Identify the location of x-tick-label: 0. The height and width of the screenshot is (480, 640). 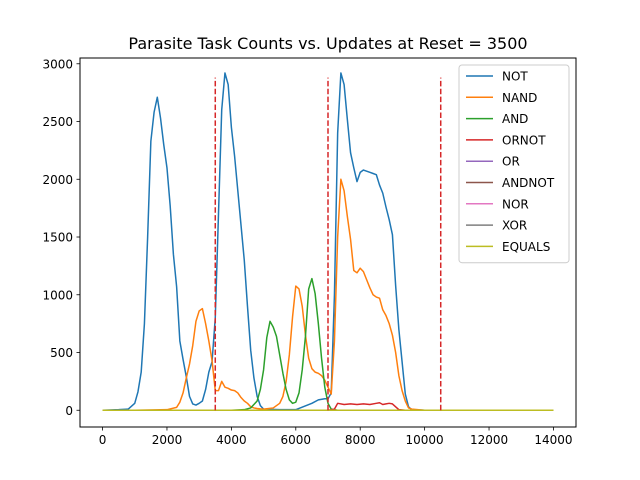
(103, 440).